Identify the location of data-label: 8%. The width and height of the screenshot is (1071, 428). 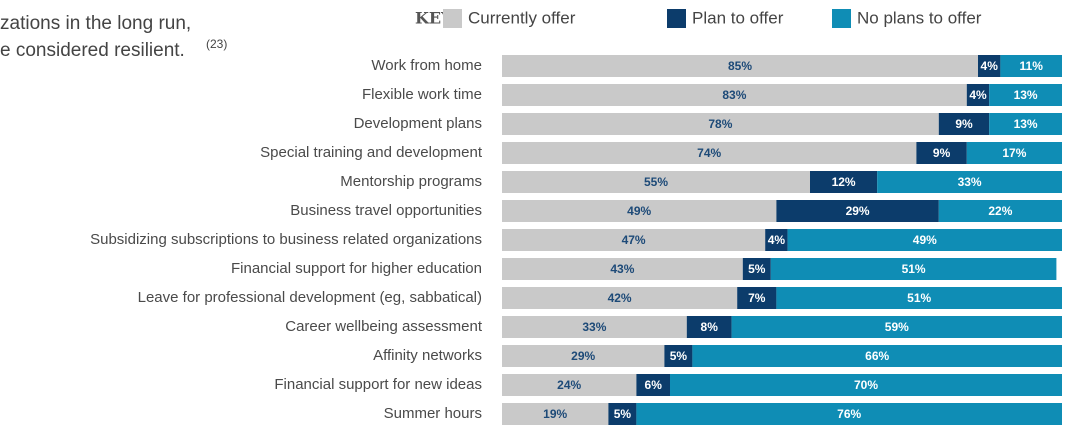
(710, 327).